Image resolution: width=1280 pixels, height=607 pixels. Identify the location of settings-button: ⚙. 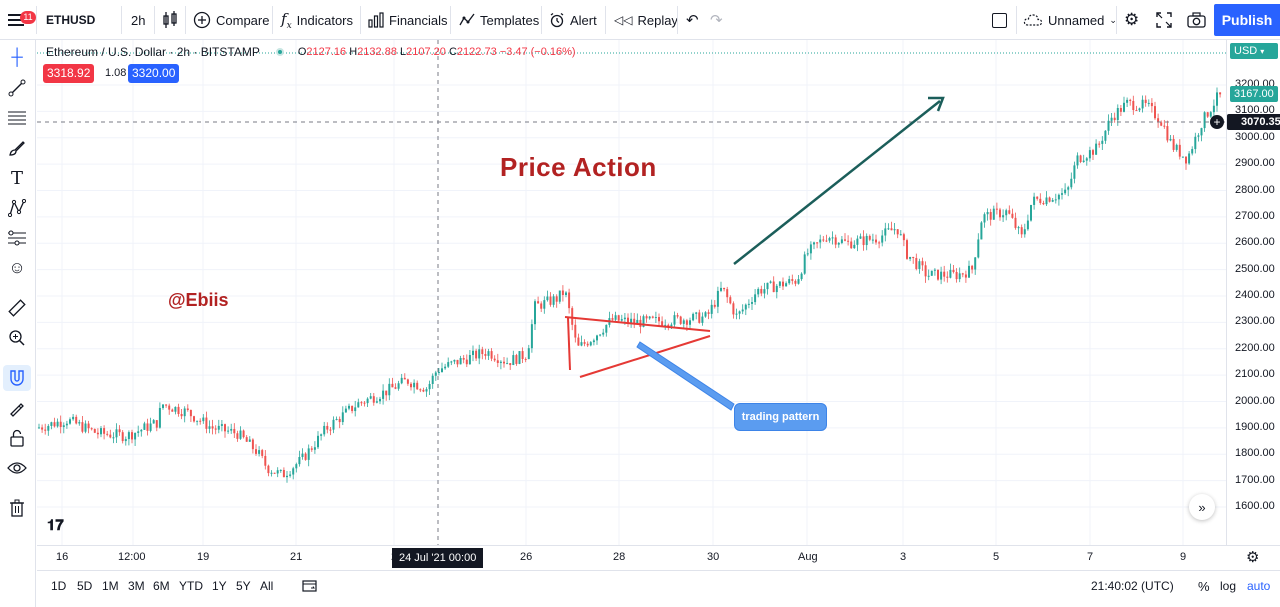
(1131, 20).